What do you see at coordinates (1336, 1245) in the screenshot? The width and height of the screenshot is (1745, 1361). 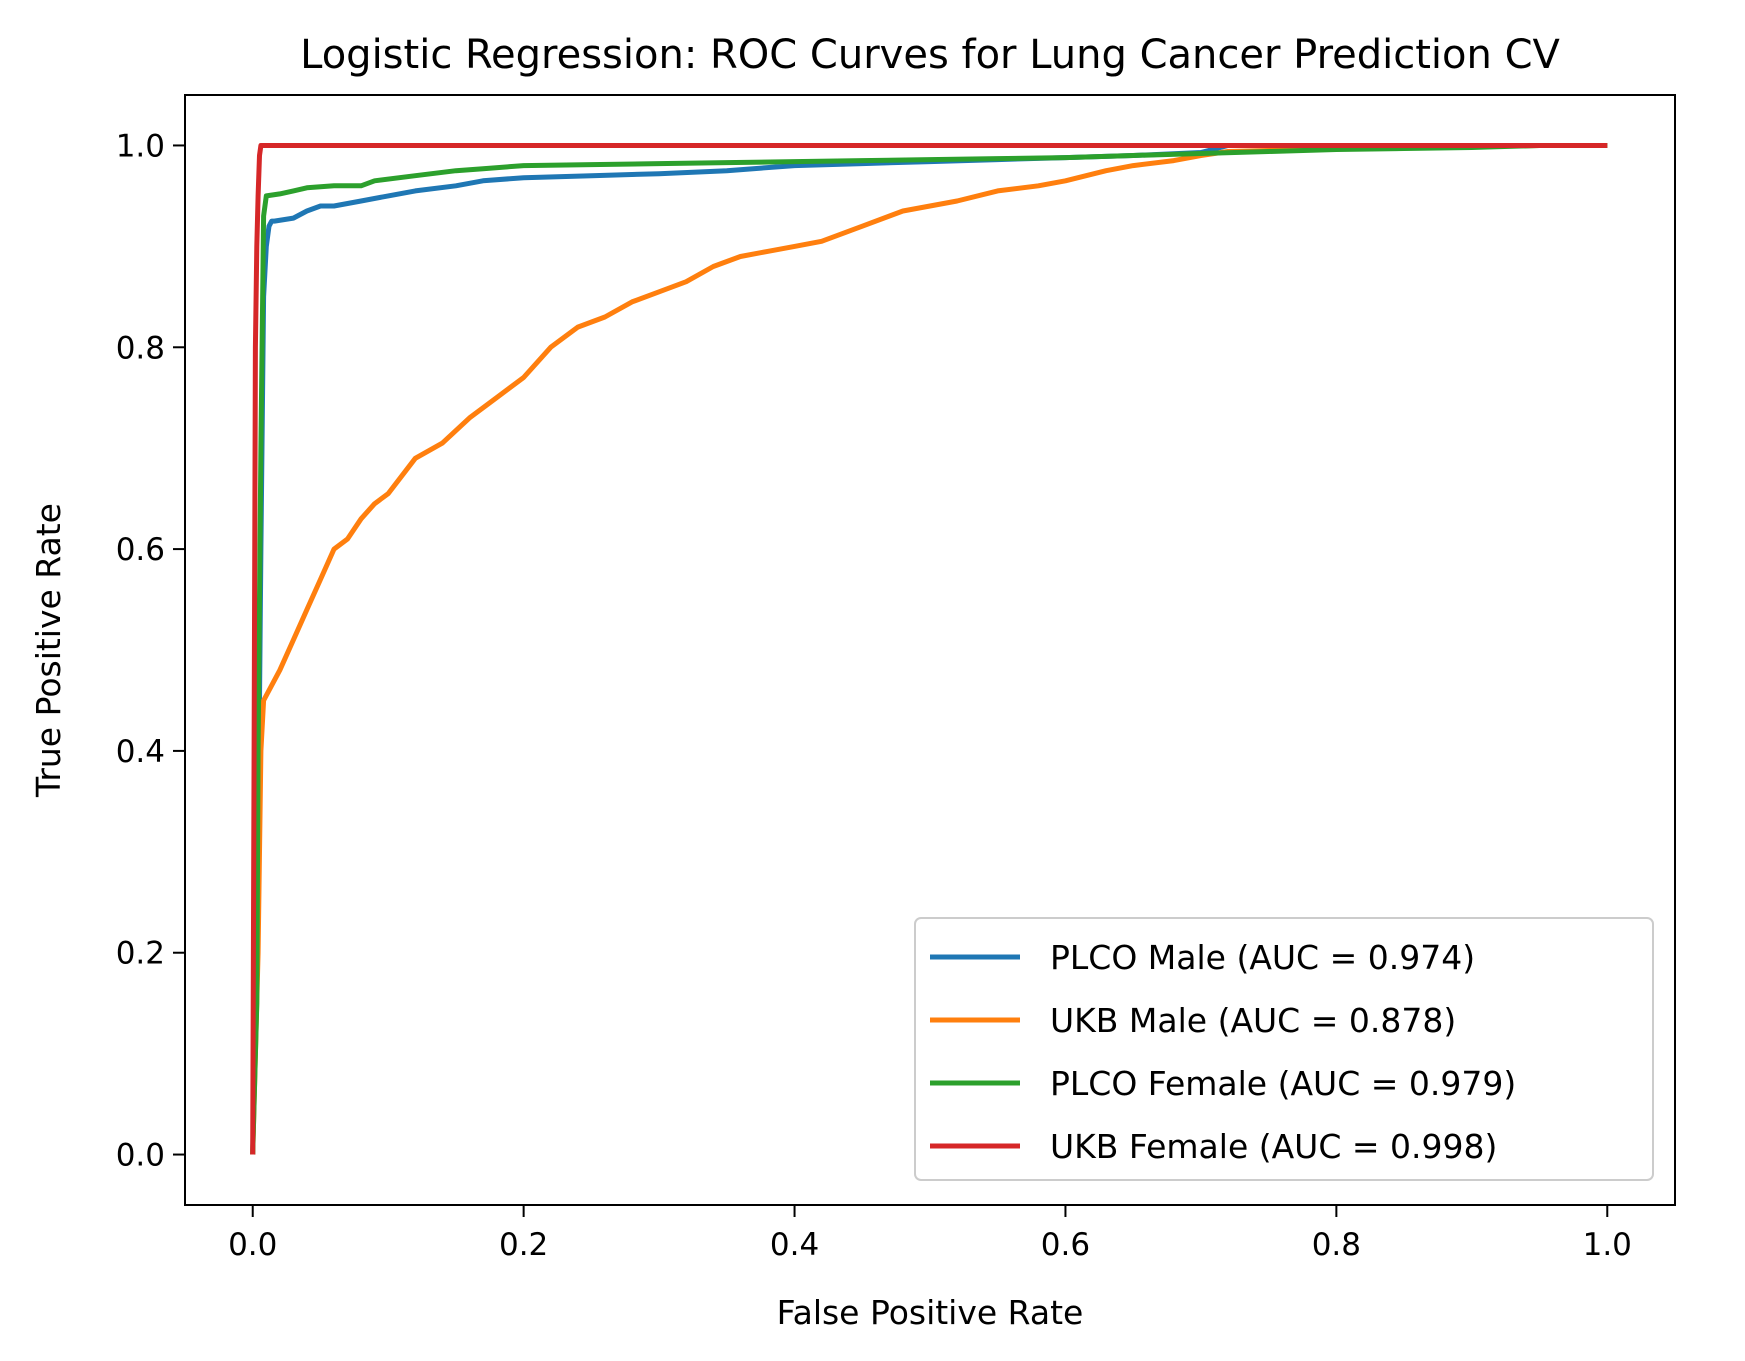 I see `x-tick-label: 0.8` at bounding box center [1336, 1245].